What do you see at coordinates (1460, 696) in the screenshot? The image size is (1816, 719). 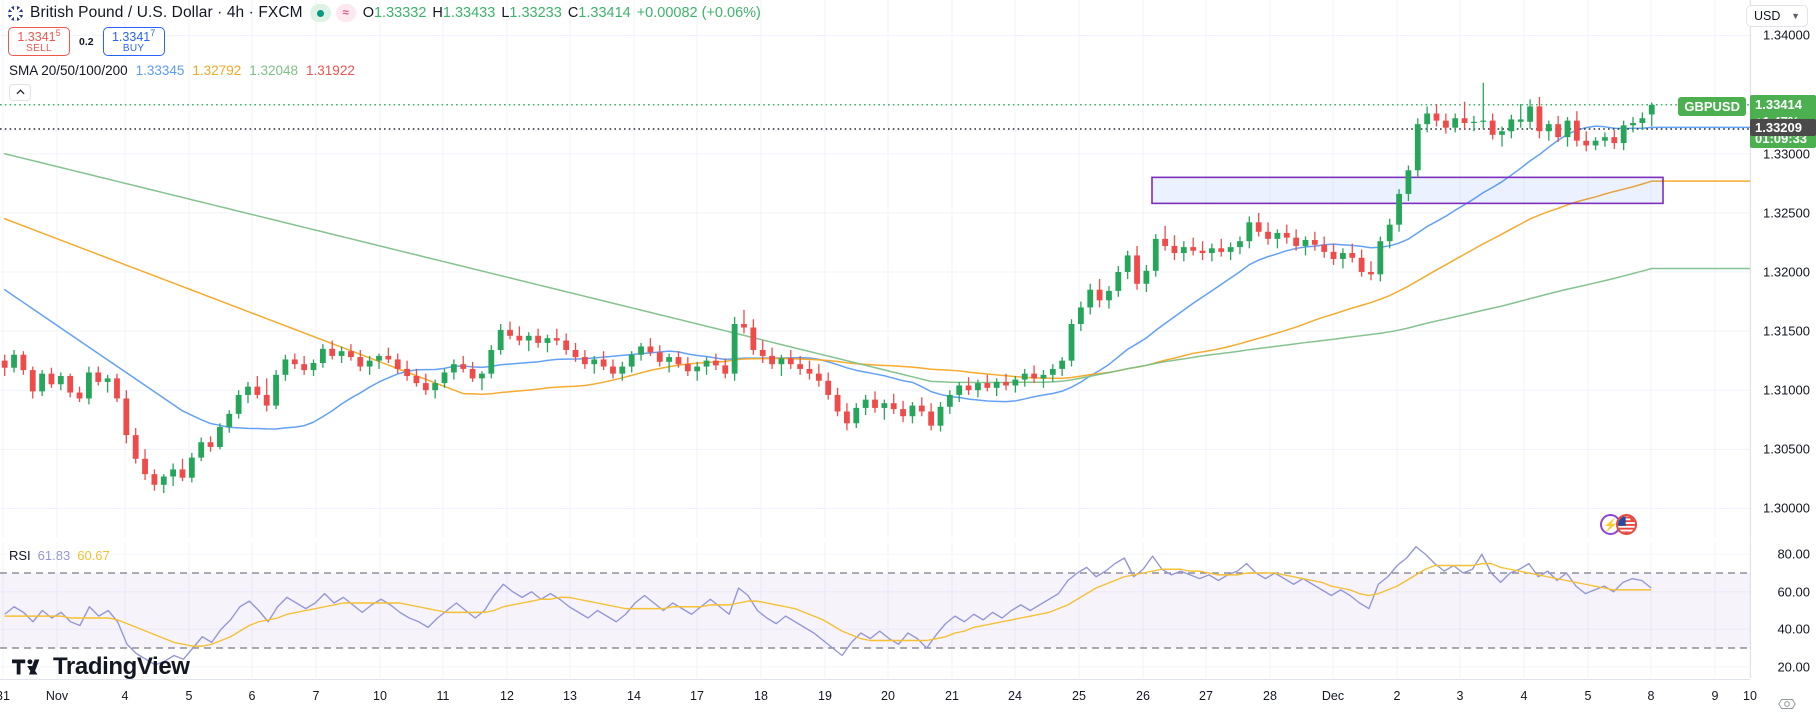 I see `time-axis-label: 3` at bounding box center [1460, 696].